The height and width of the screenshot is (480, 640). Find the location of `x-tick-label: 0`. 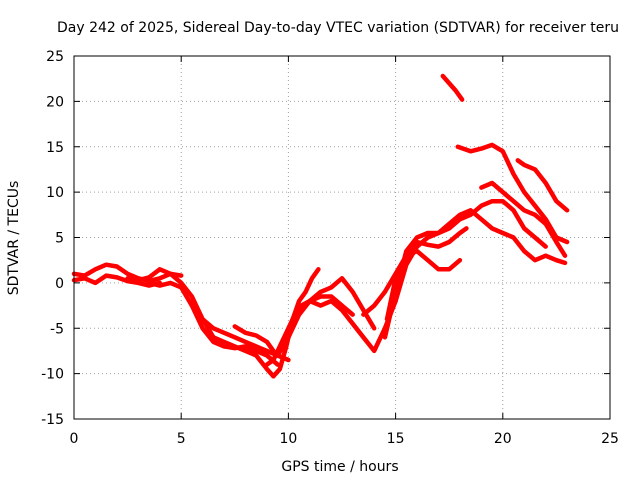

x-tick-label: 0 is located at coordinates (74, 439).